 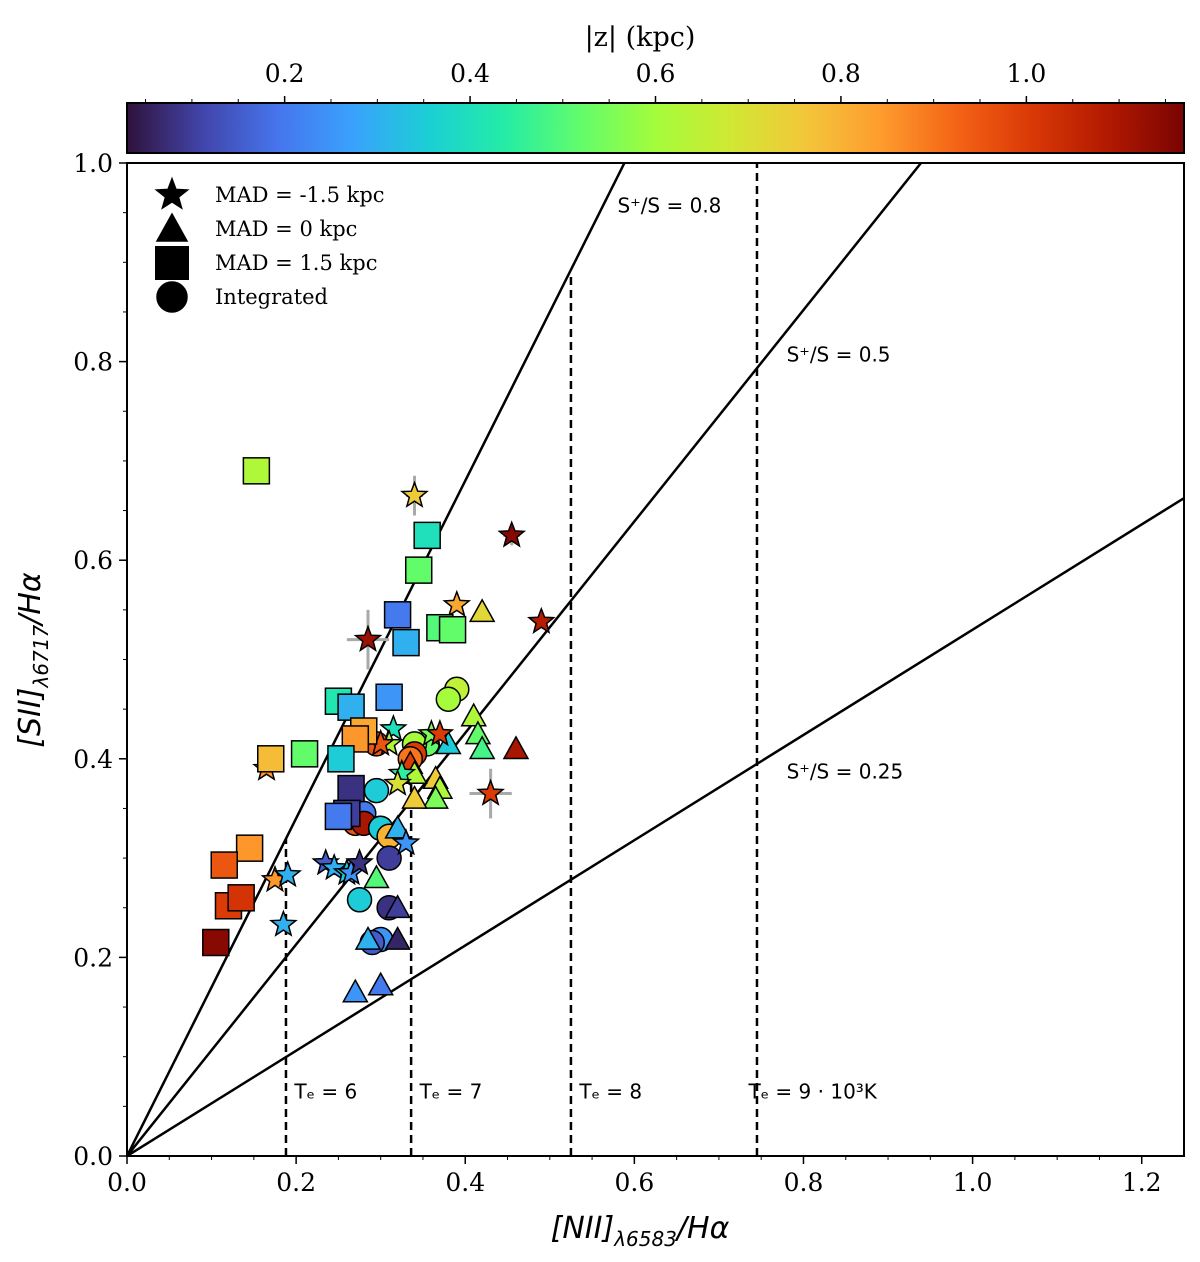 What do you see at coordinates (93, 560) in the screenshot?
I see `y-tick-label: 0.6` at bounding box center [93, 560].